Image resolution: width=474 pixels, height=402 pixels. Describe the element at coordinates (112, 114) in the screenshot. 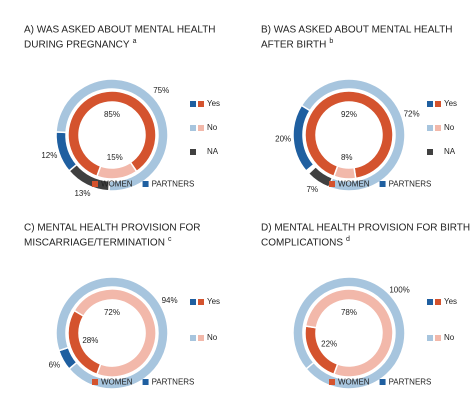

I see `data-label: 85%` at that location.